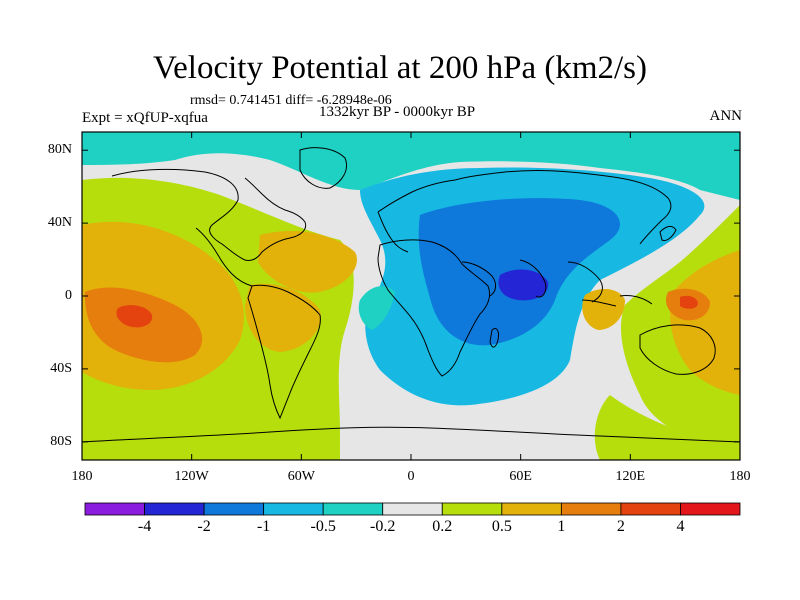  Describe the element at coordinates (520, 476) in the screenshot. I see `x-tick-label: 60E` at that location.